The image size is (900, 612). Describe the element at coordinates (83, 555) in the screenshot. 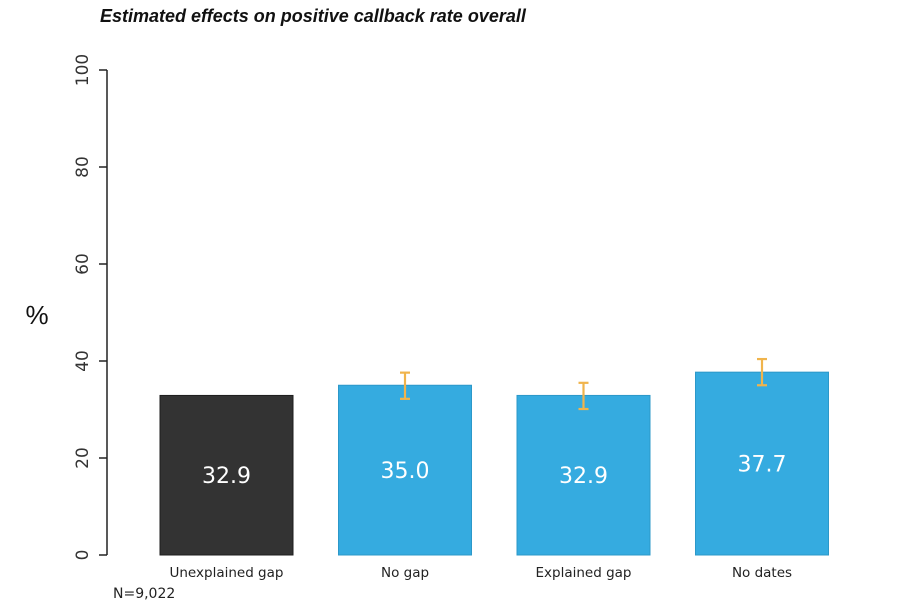

I see `y-tick-label: 0` at that location.